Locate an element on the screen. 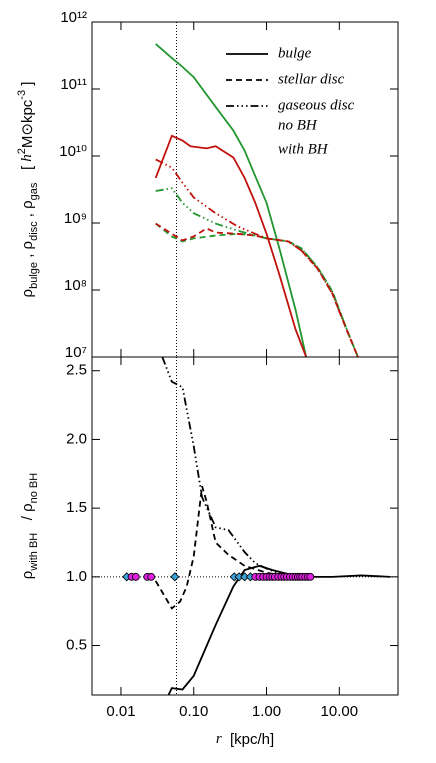 The height and width of the screenshot is (763, 436). y-tick-label: 10¹⁰ is located at coordinates (73, 151).